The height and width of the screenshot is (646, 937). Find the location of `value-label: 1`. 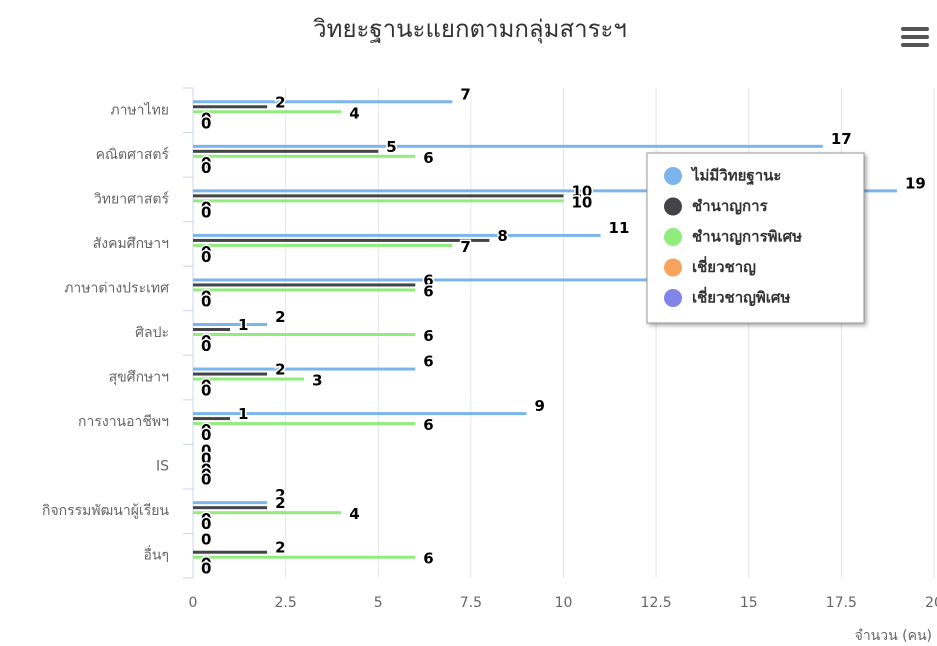

value-label: 1 is located at coordinates (243, 325).